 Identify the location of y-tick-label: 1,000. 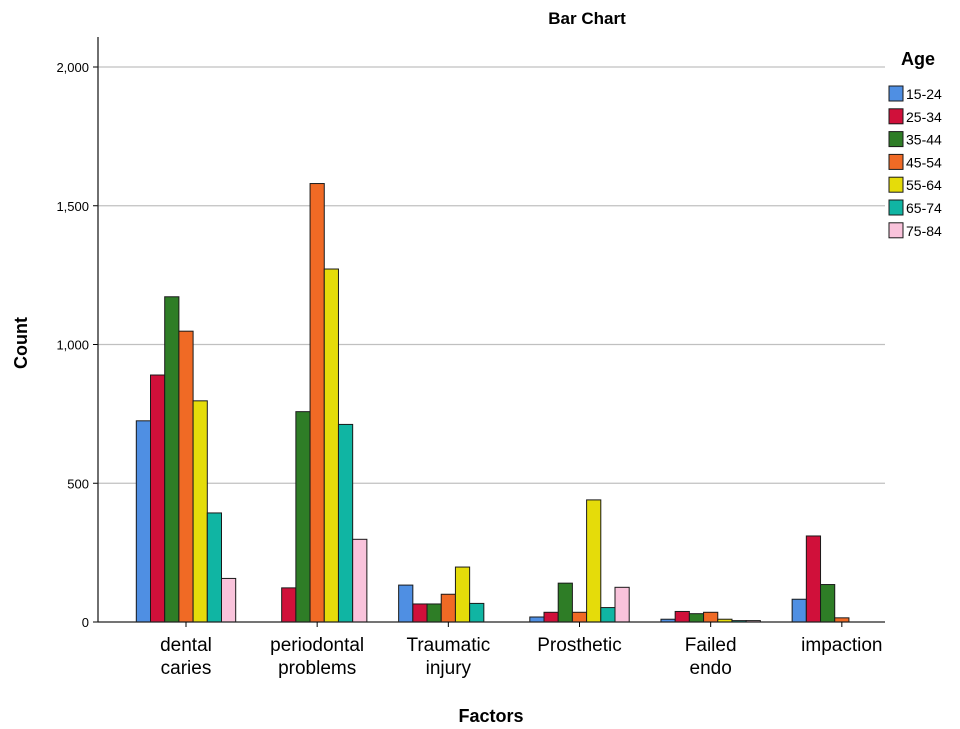
(72, 345).